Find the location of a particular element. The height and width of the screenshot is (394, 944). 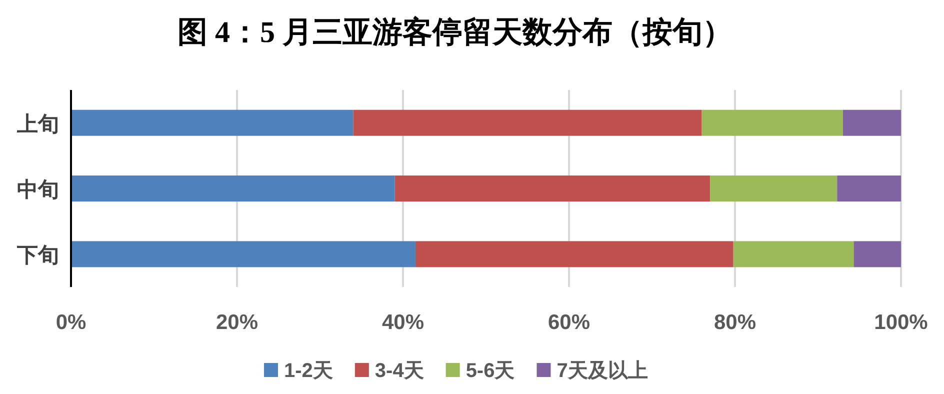

legend-label: 1-2天 is located at coordinates (308, 371).